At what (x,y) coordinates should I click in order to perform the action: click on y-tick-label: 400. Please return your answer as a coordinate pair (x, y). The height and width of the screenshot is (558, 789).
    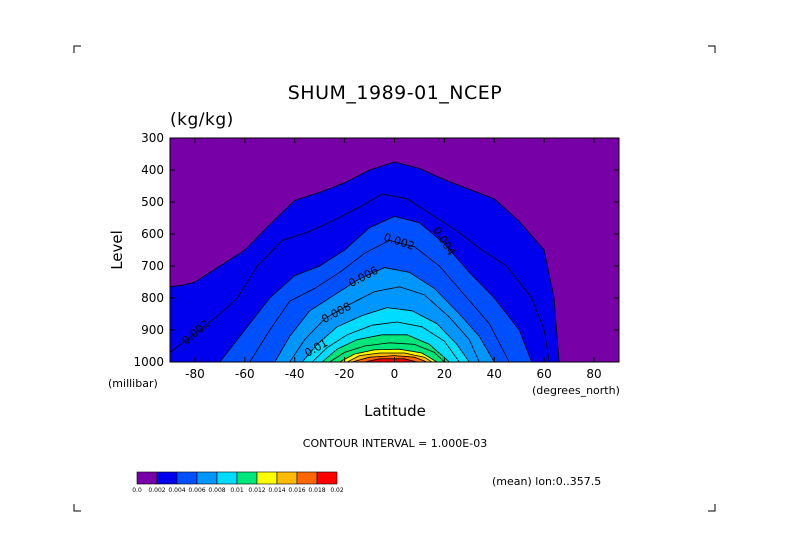
    Looking at the image, I should click on (152, 170).